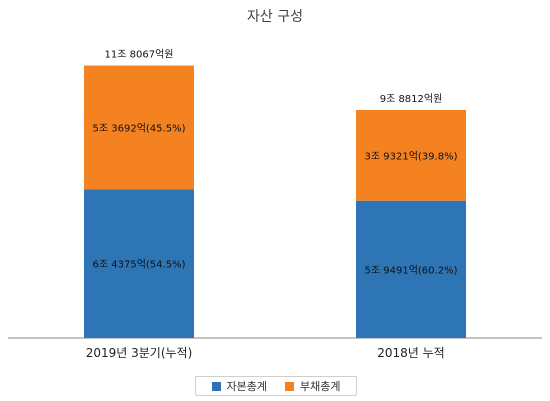 Image resolution: width=550 pixels, height=401 pixels. What do you see at coordinates (410, 353) in the screenshot?
I see `x-tick-label-1: 2018년 누적` at bounding box center [410, 353].